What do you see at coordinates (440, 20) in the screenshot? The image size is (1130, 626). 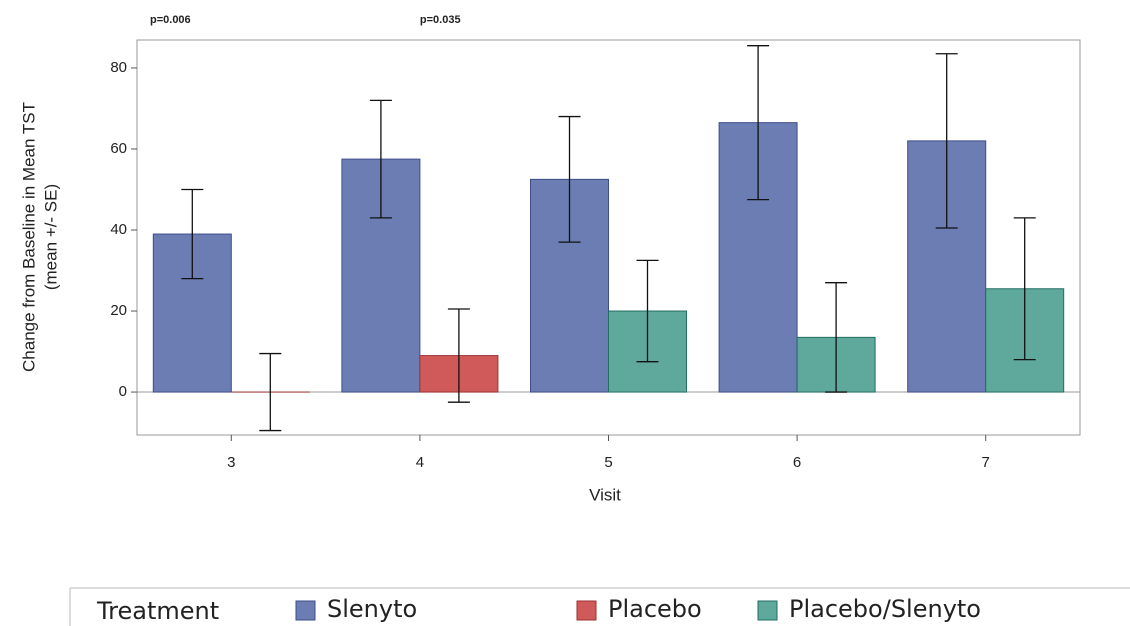 I see `annotation: p=0.035` at bounding box center [440, 20].